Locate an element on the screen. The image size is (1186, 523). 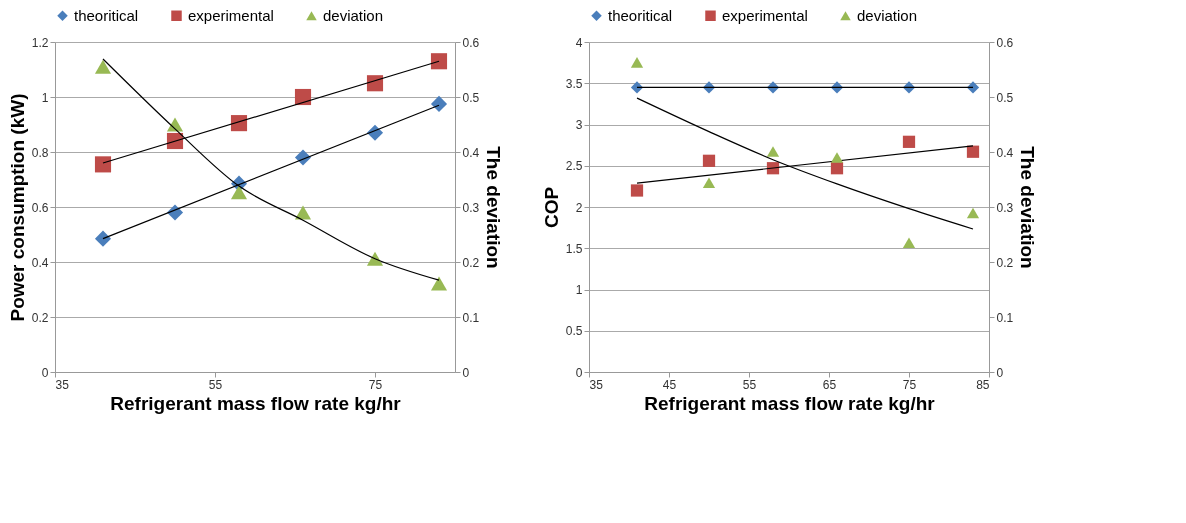
y-axis-title: COP is located at coordinates (551, 207).